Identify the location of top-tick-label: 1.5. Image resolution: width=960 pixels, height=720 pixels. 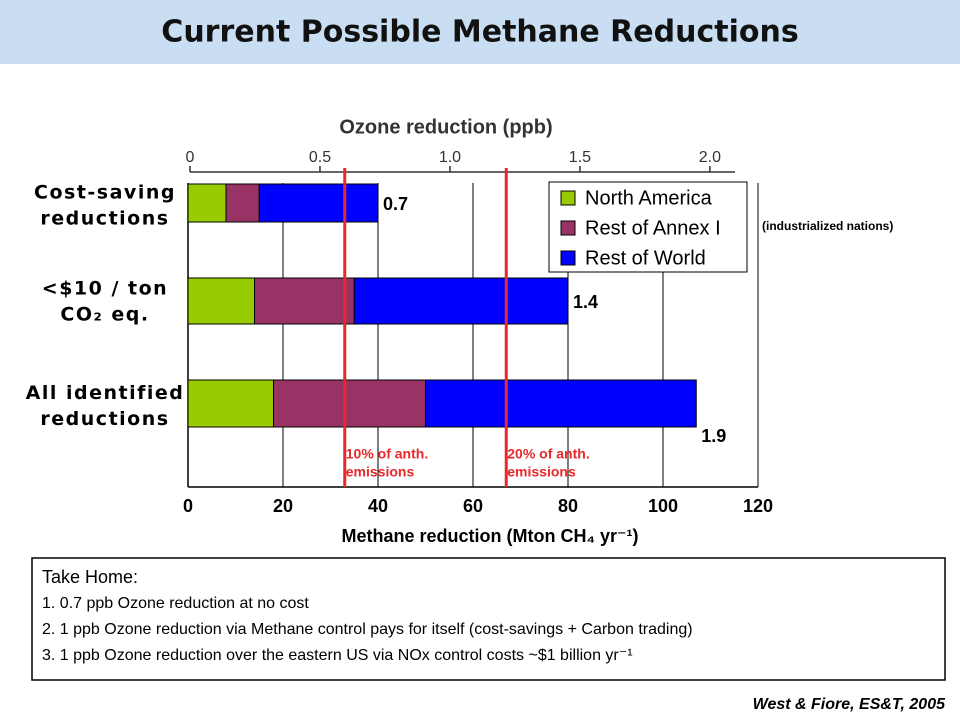
(580, 157).